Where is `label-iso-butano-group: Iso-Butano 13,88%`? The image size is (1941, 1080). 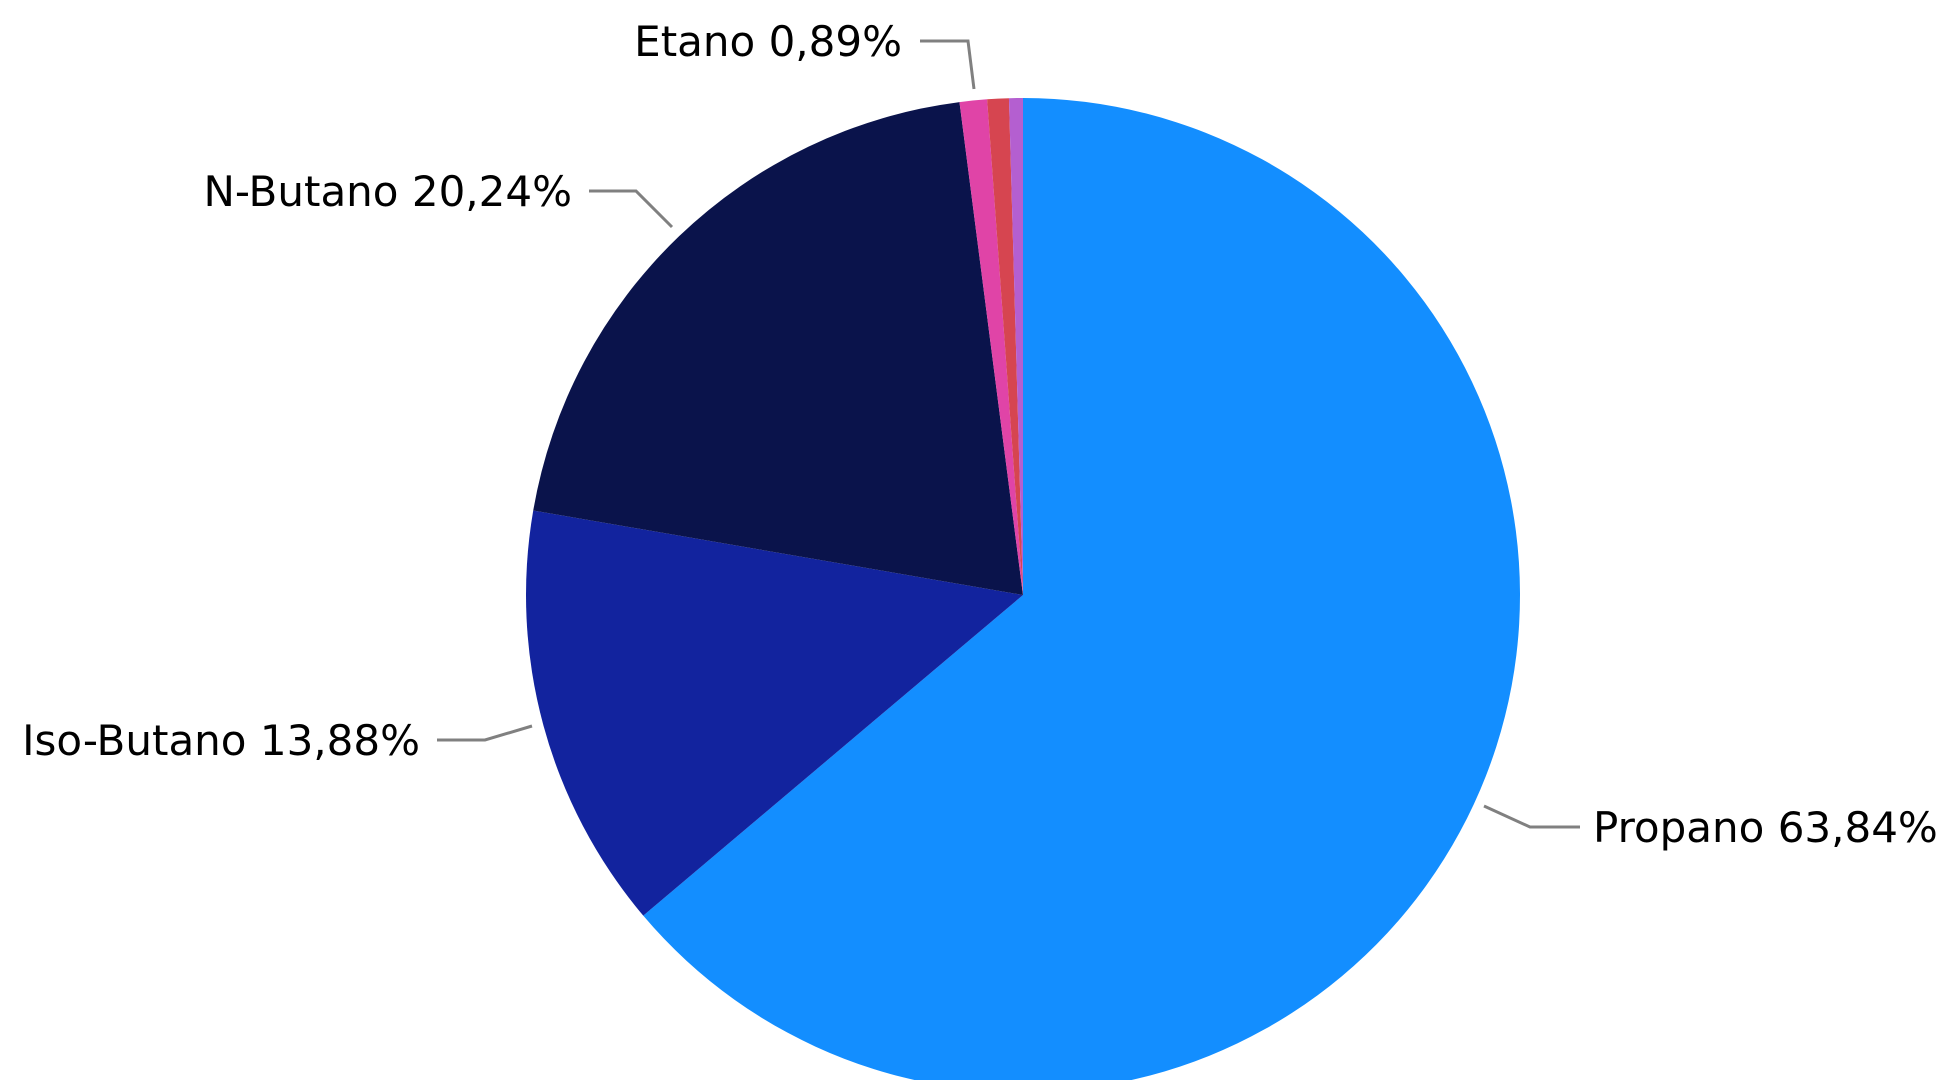 label-iso-butano-group: Iso-Butano 13,88% is located at coordinates (277, 740).